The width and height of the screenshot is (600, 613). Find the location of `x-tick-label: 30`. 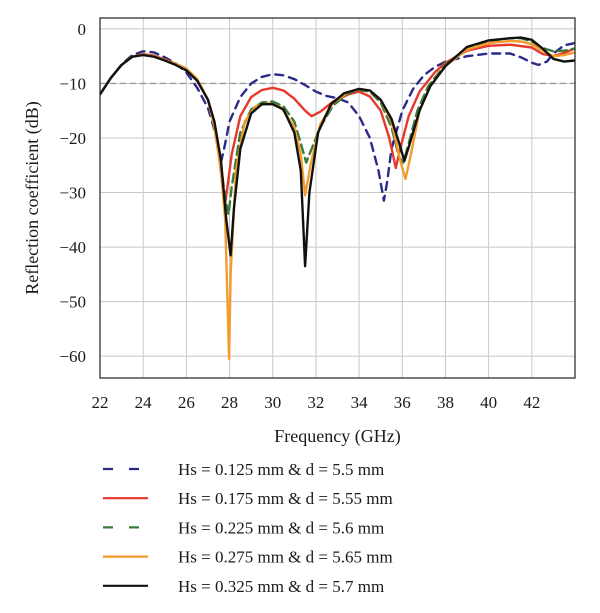

x-tick-label: 30 is located at coordinates (272, 402).